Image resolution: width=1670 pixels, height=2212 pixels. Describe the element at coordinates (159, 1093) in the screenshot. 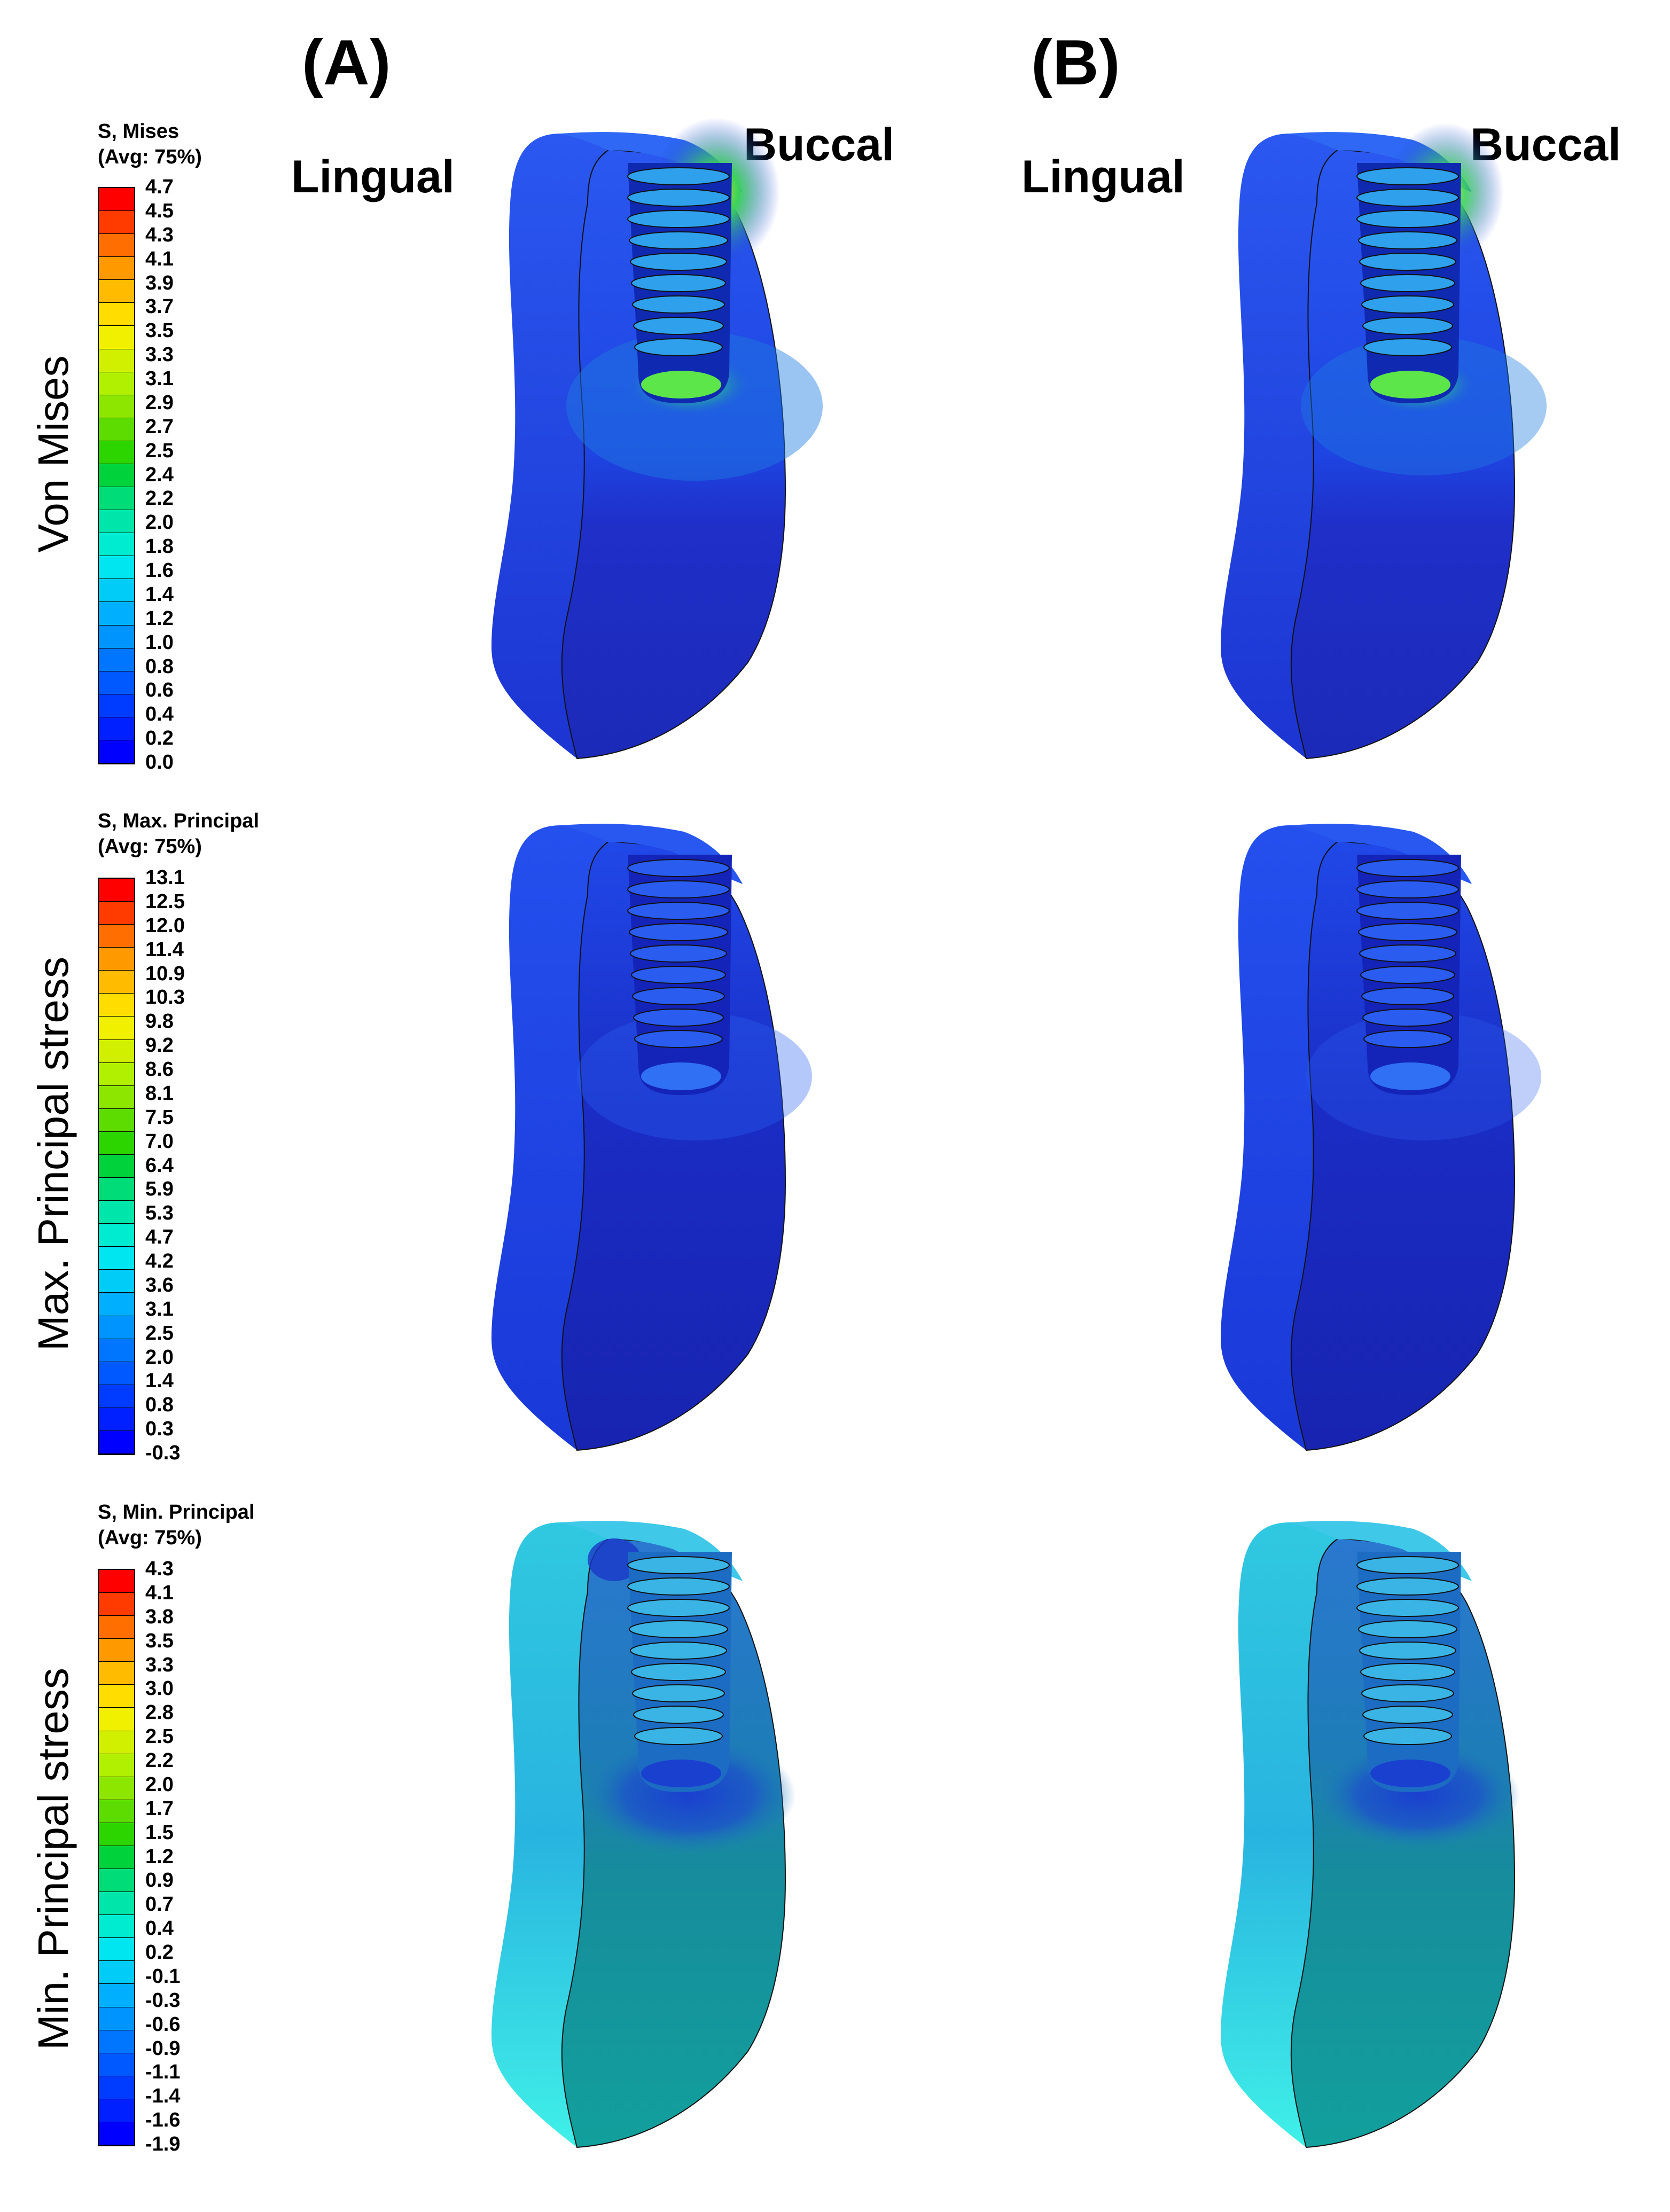

I see `legend-tick-label: 8.1` at that location.